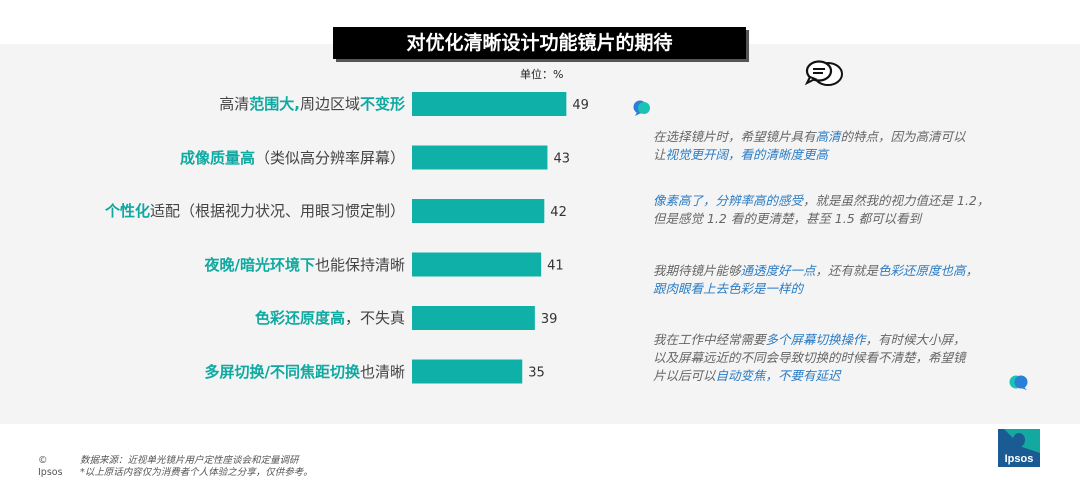  Describe the element at coordinates (312, 104) in the screenshot. I see `category-label-1: 高清范围大,周边区域不变形` at that location.